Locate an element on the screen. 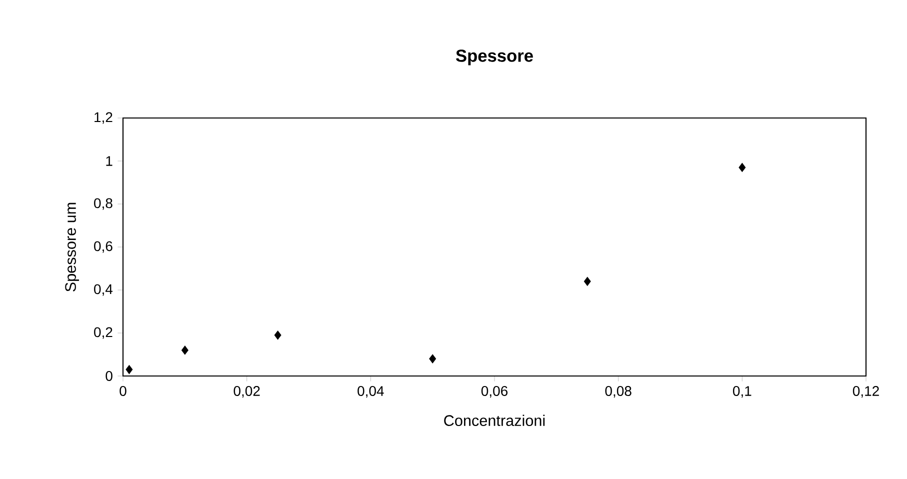 The width and height of the screenshot is (907, 479). y-tick-label: 0,6 is located at coordinates (103, 247).